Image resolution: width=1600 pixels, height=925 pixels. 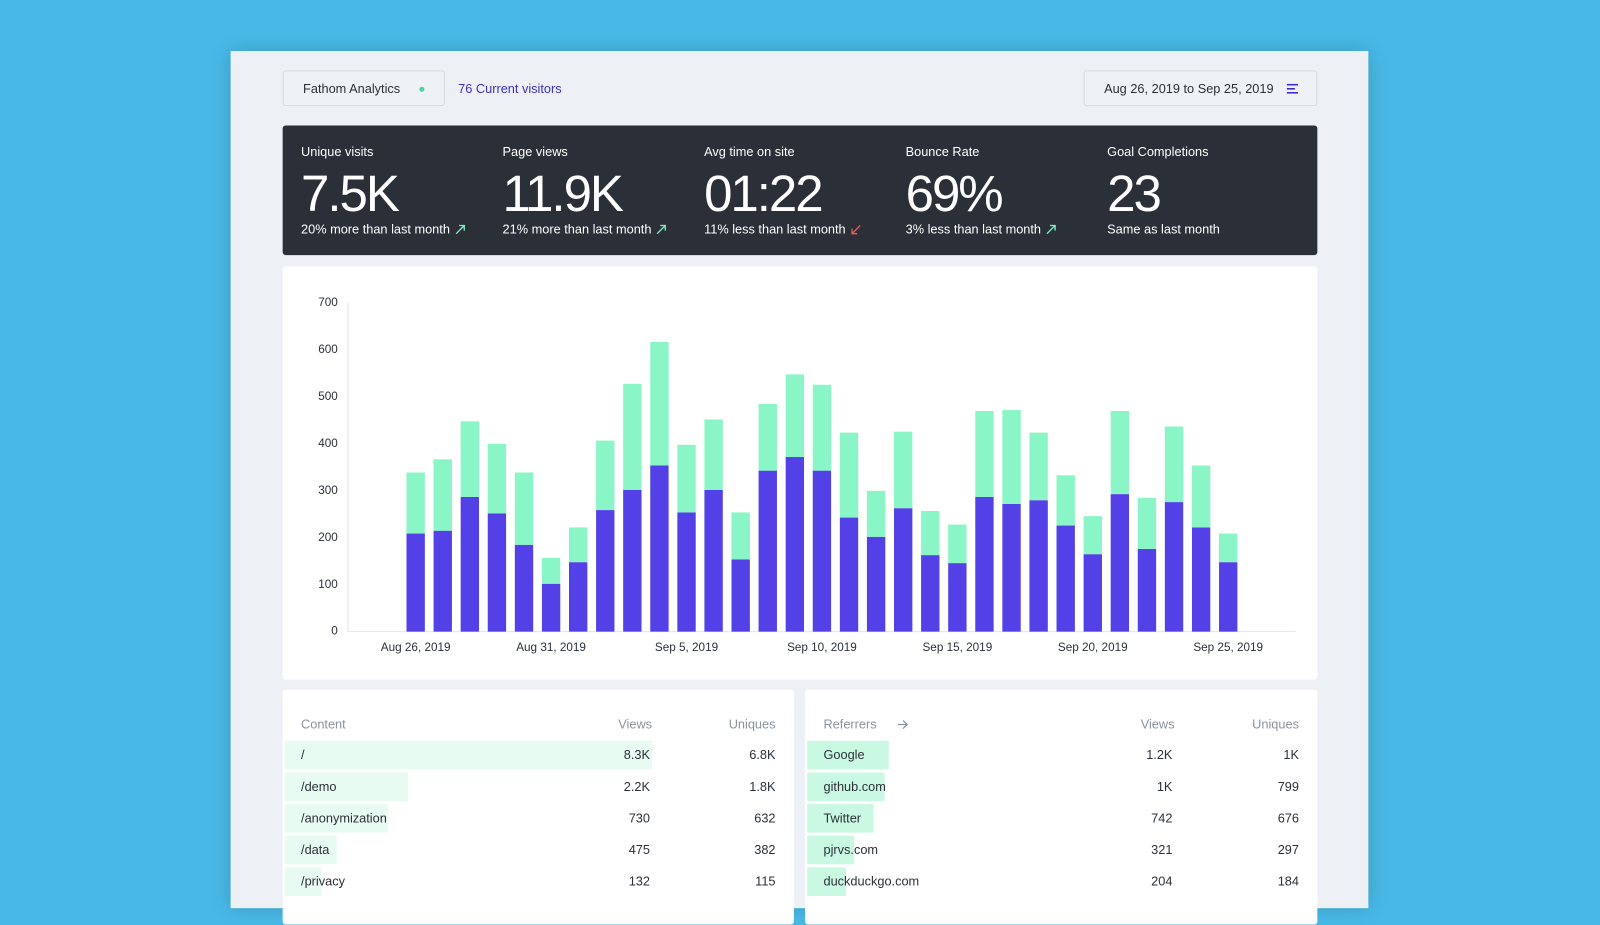 What do you see at coordinates (822, 647) in the screenshot?
I see `x-tick-label: Sep 10, 2019` at bounding box center [822, 647].